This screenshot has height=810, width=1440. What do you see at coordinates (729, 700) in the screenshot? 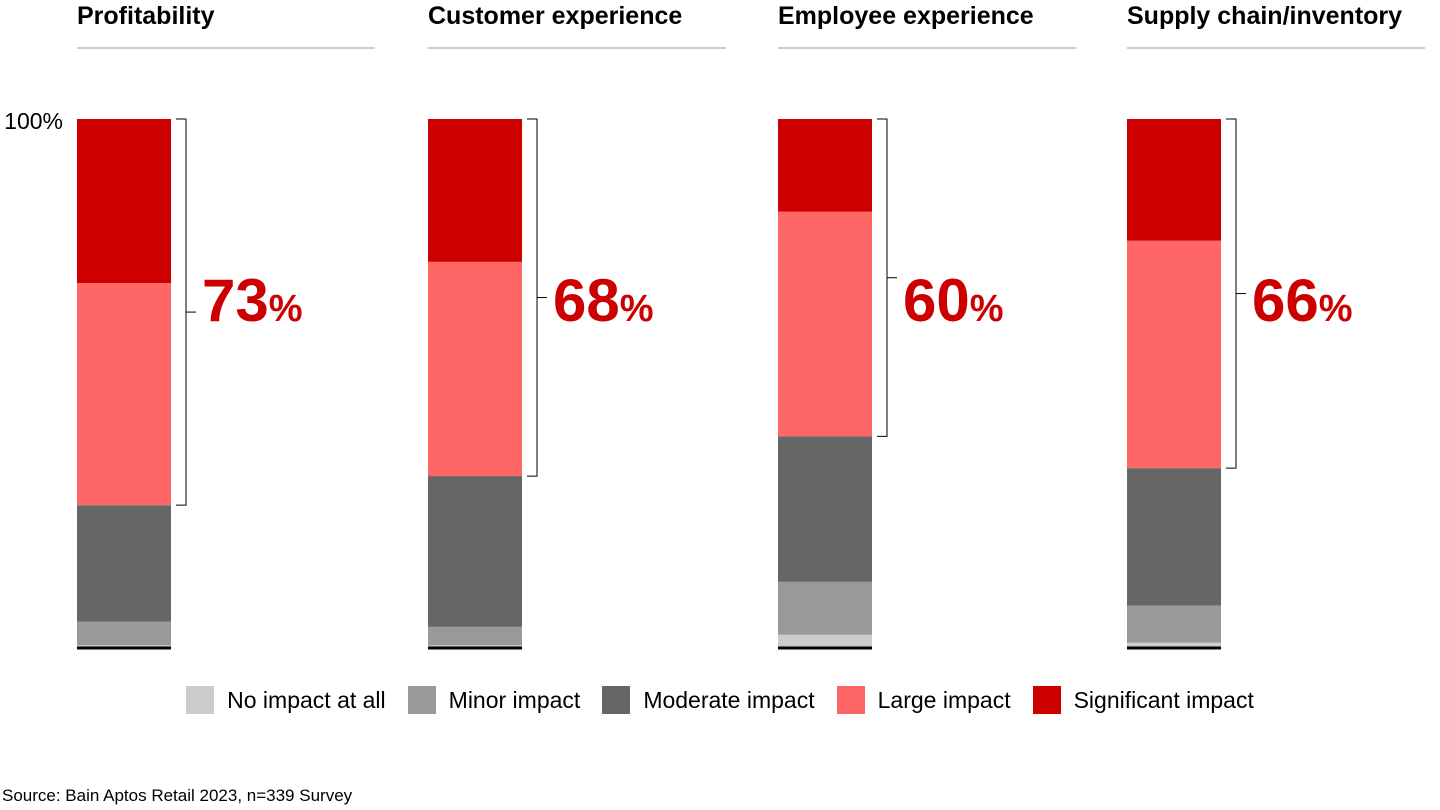
I see `legend-label: Moderate impact` at bounding box center [729, 700].